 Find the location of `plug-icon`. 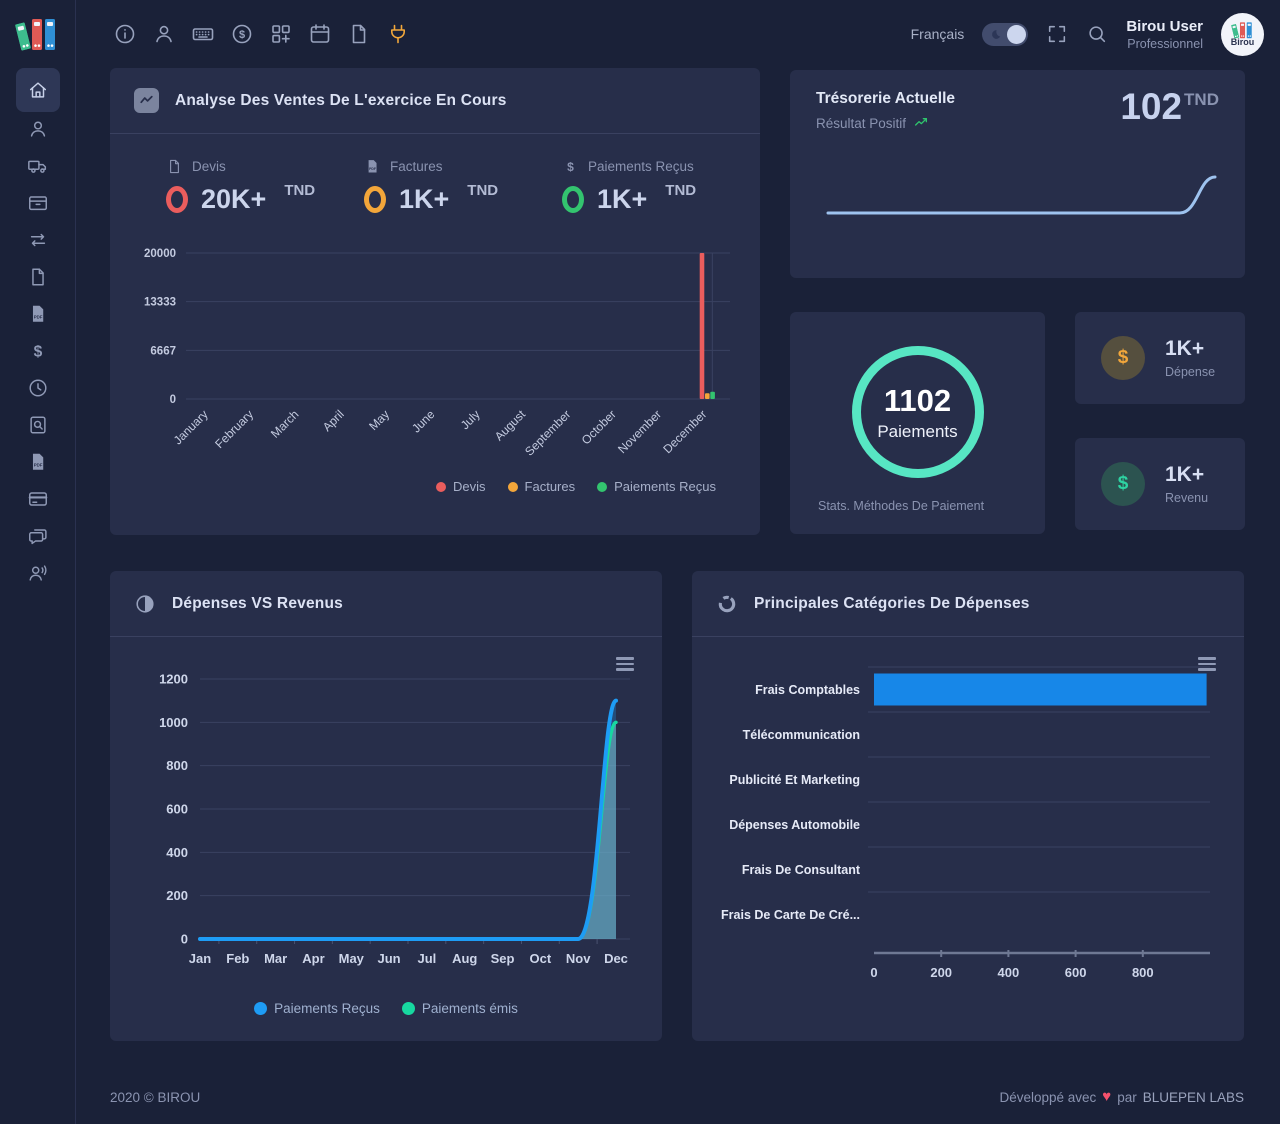

plug-icon is located at coordinates (398, 34).